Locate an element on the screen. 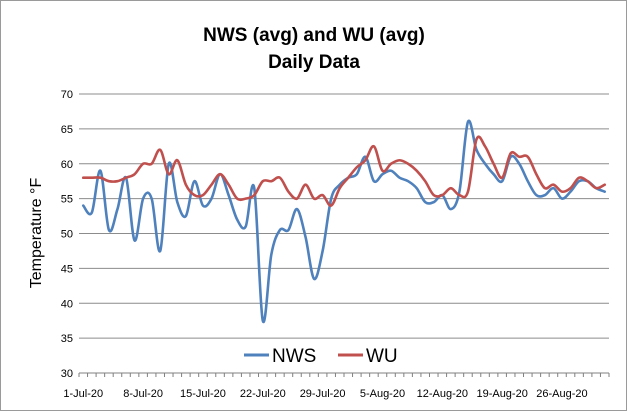 This screenshot has width=627, height=412. chart-title-line-2: Daily Data is located at coordinates (314, 62).